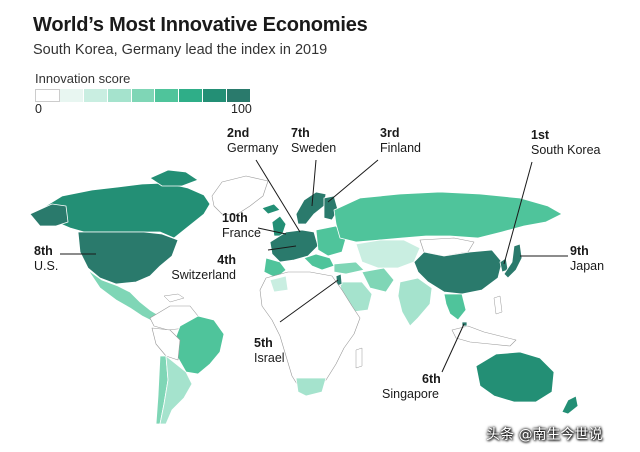 The width and height of the screenshot is (640, 452). Describe the element at coordinates (279, 284) in the screenshot. I see `north-africa-shape` at that location.